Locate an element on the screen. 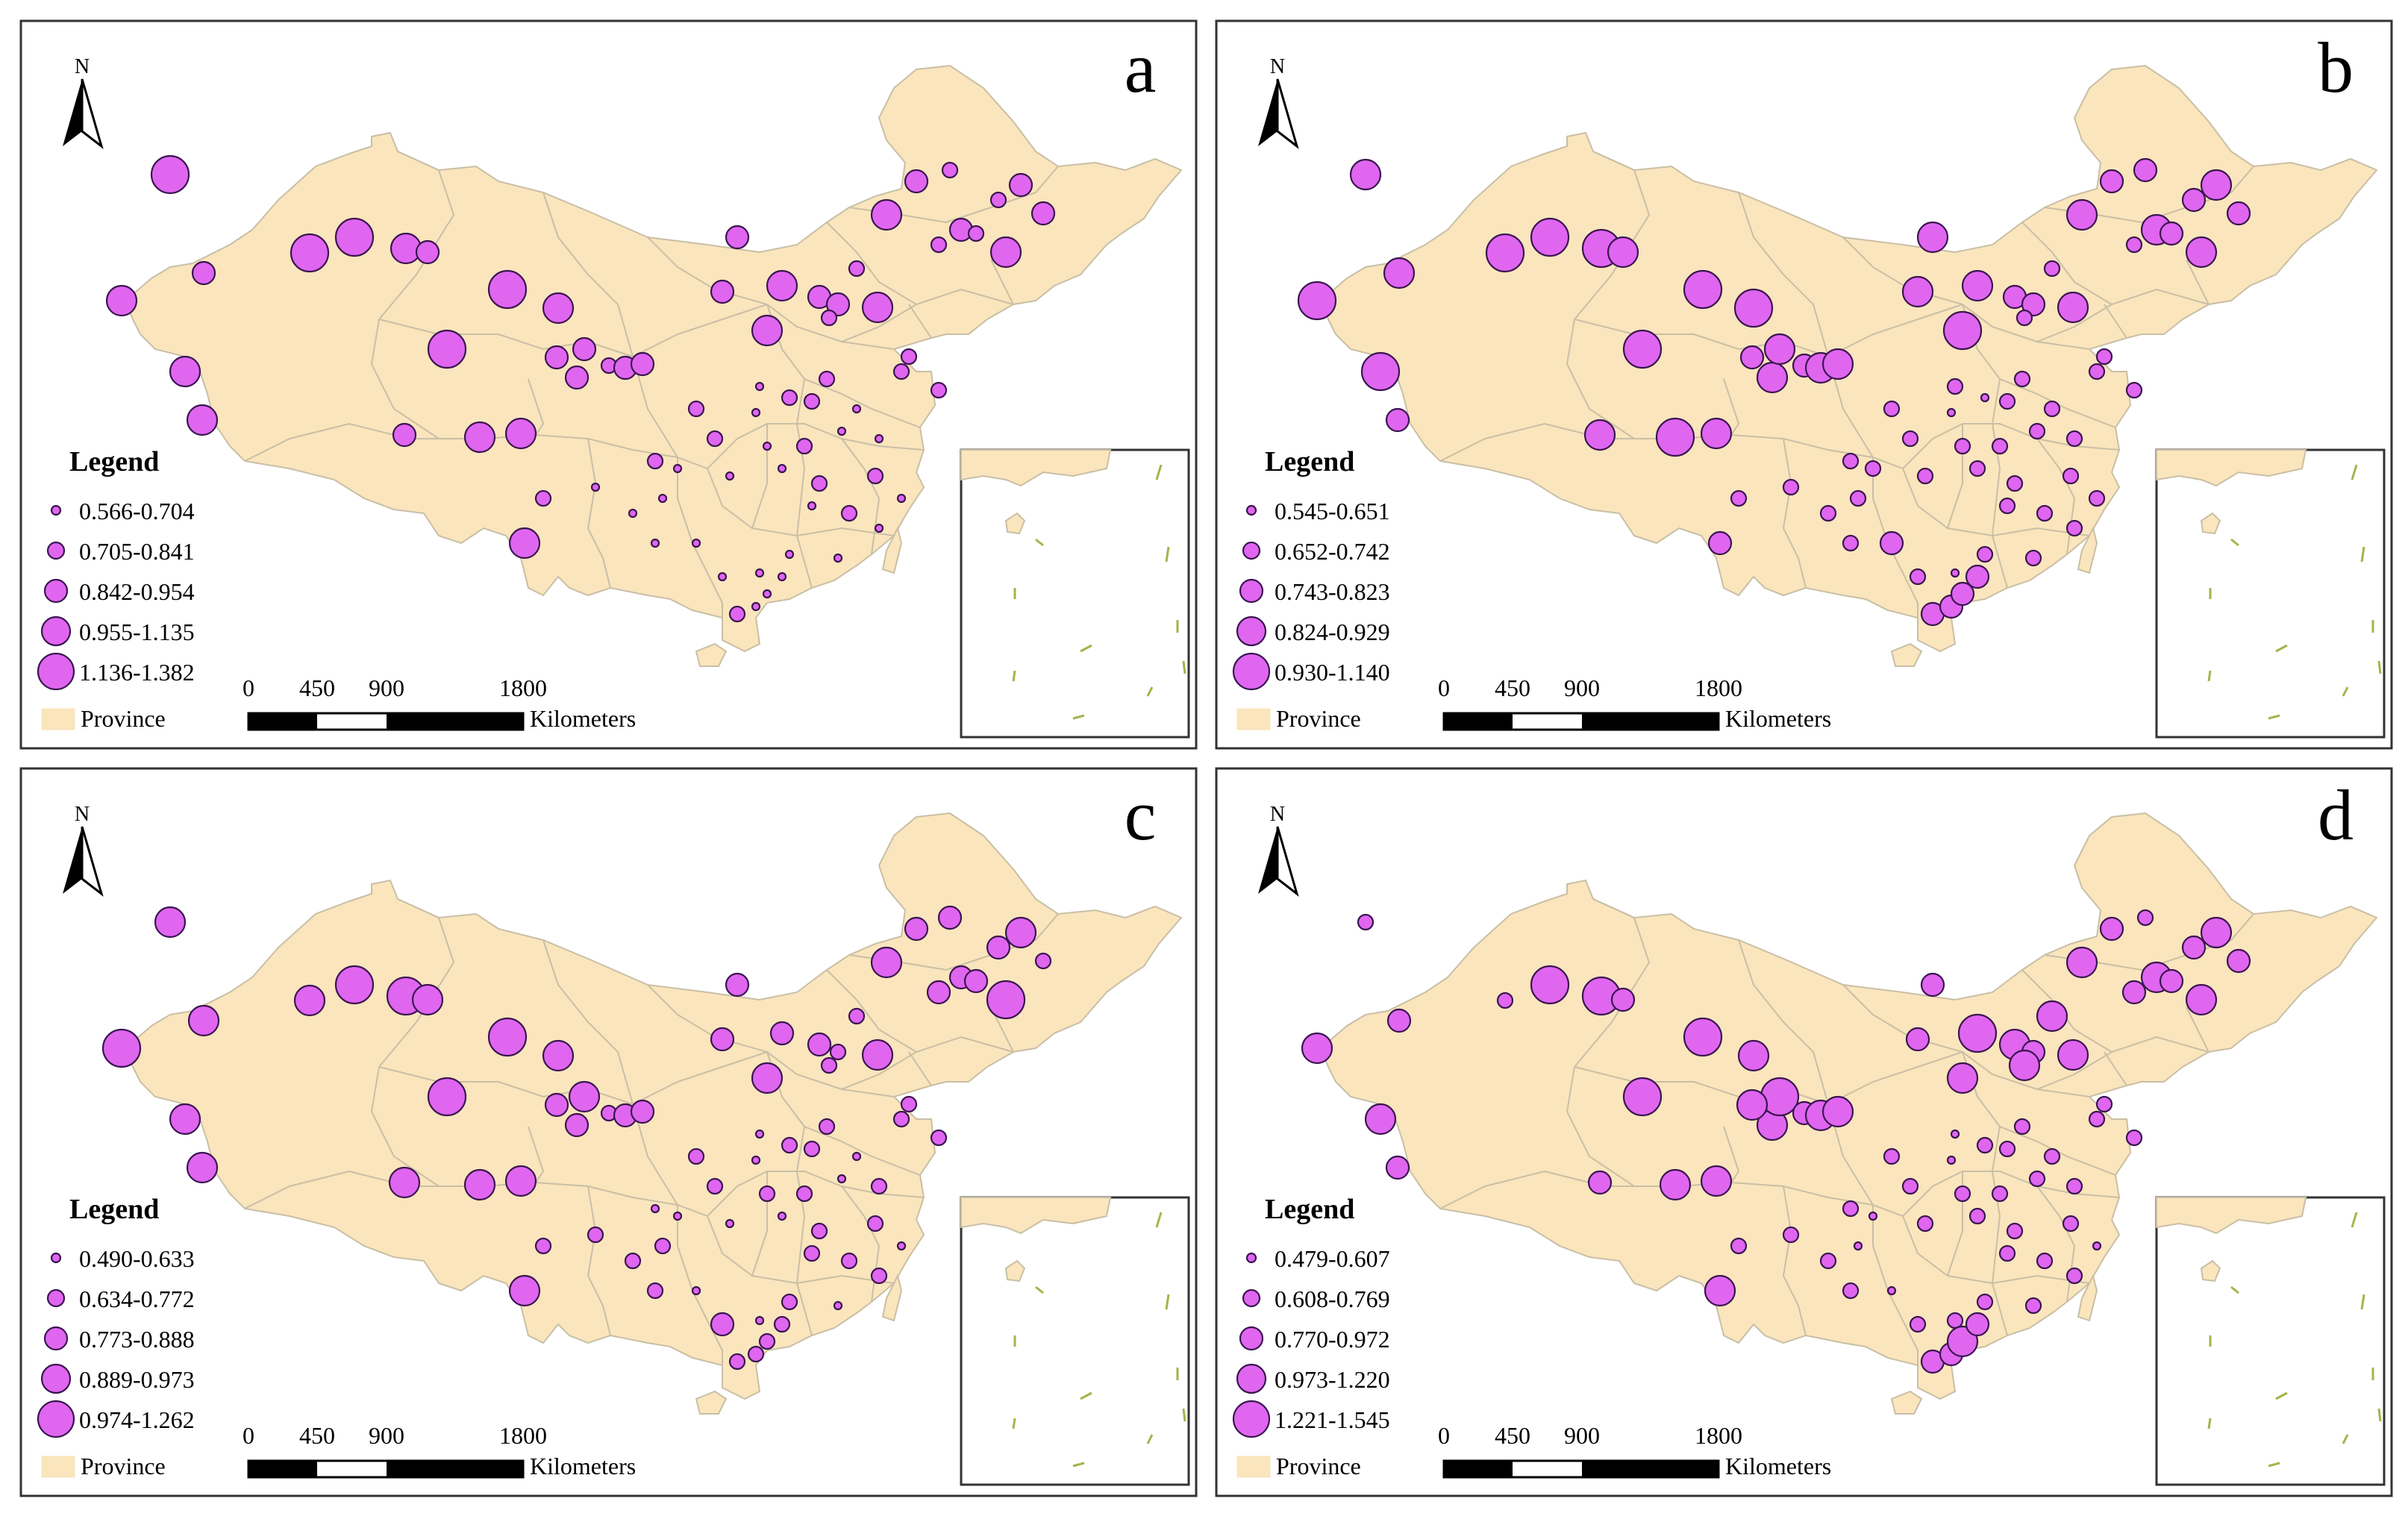 This screenshot has height=1519, width=2408. city-bubbles is located at coordinates (576, 1138).